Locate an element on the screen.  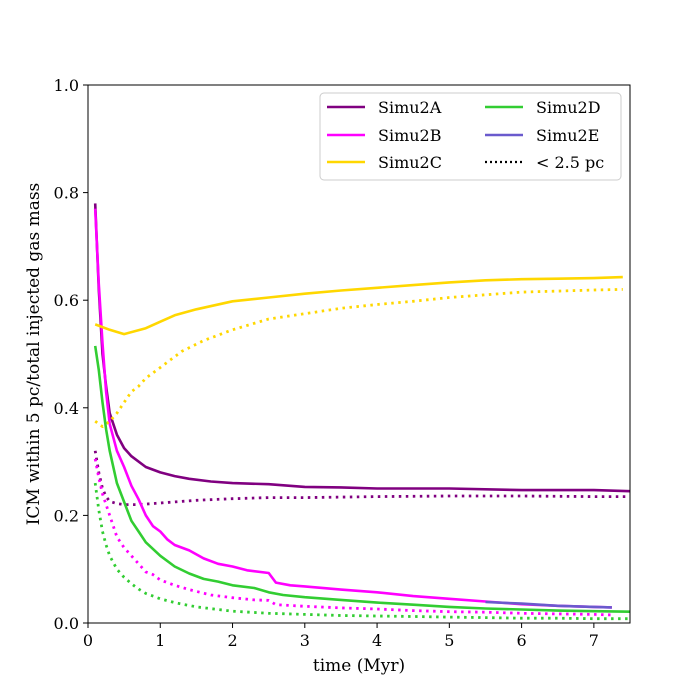
y-tick-label: 1.0 is located at coordinates (66, 85).